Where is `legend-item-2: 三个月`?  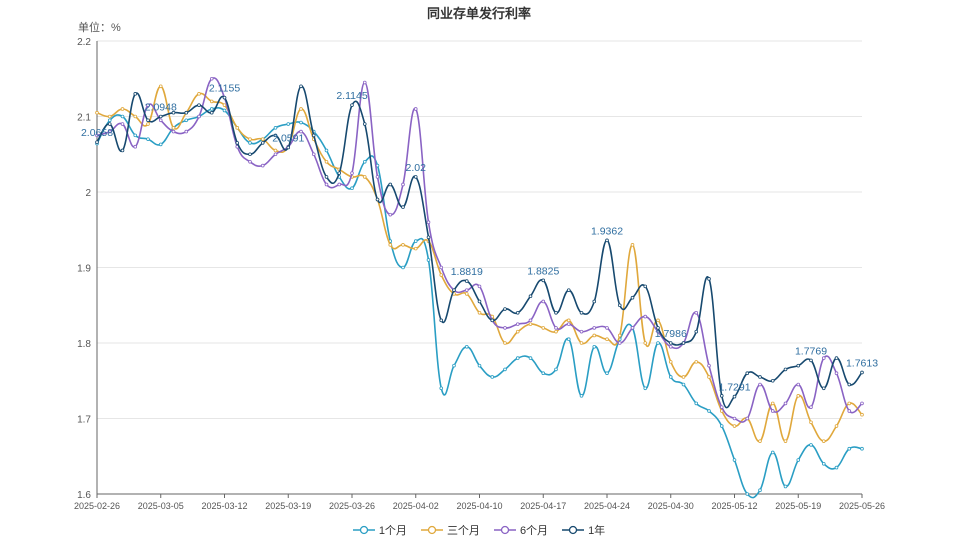
legend-item-2: 三个月 is located at coordinates (450, 530).